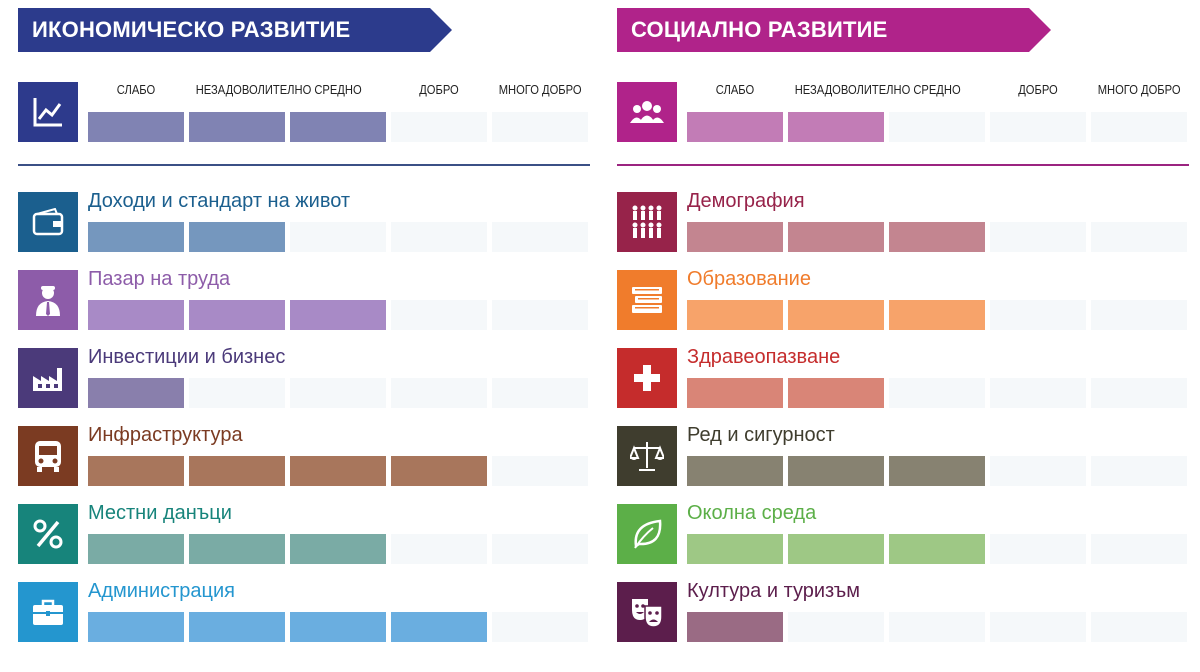 This screenshot has height=672, width=1200. What do you see at coordinates (746, 201) in the screenshot?
I see `category-label: Демография` at bounding box center [746, 201].